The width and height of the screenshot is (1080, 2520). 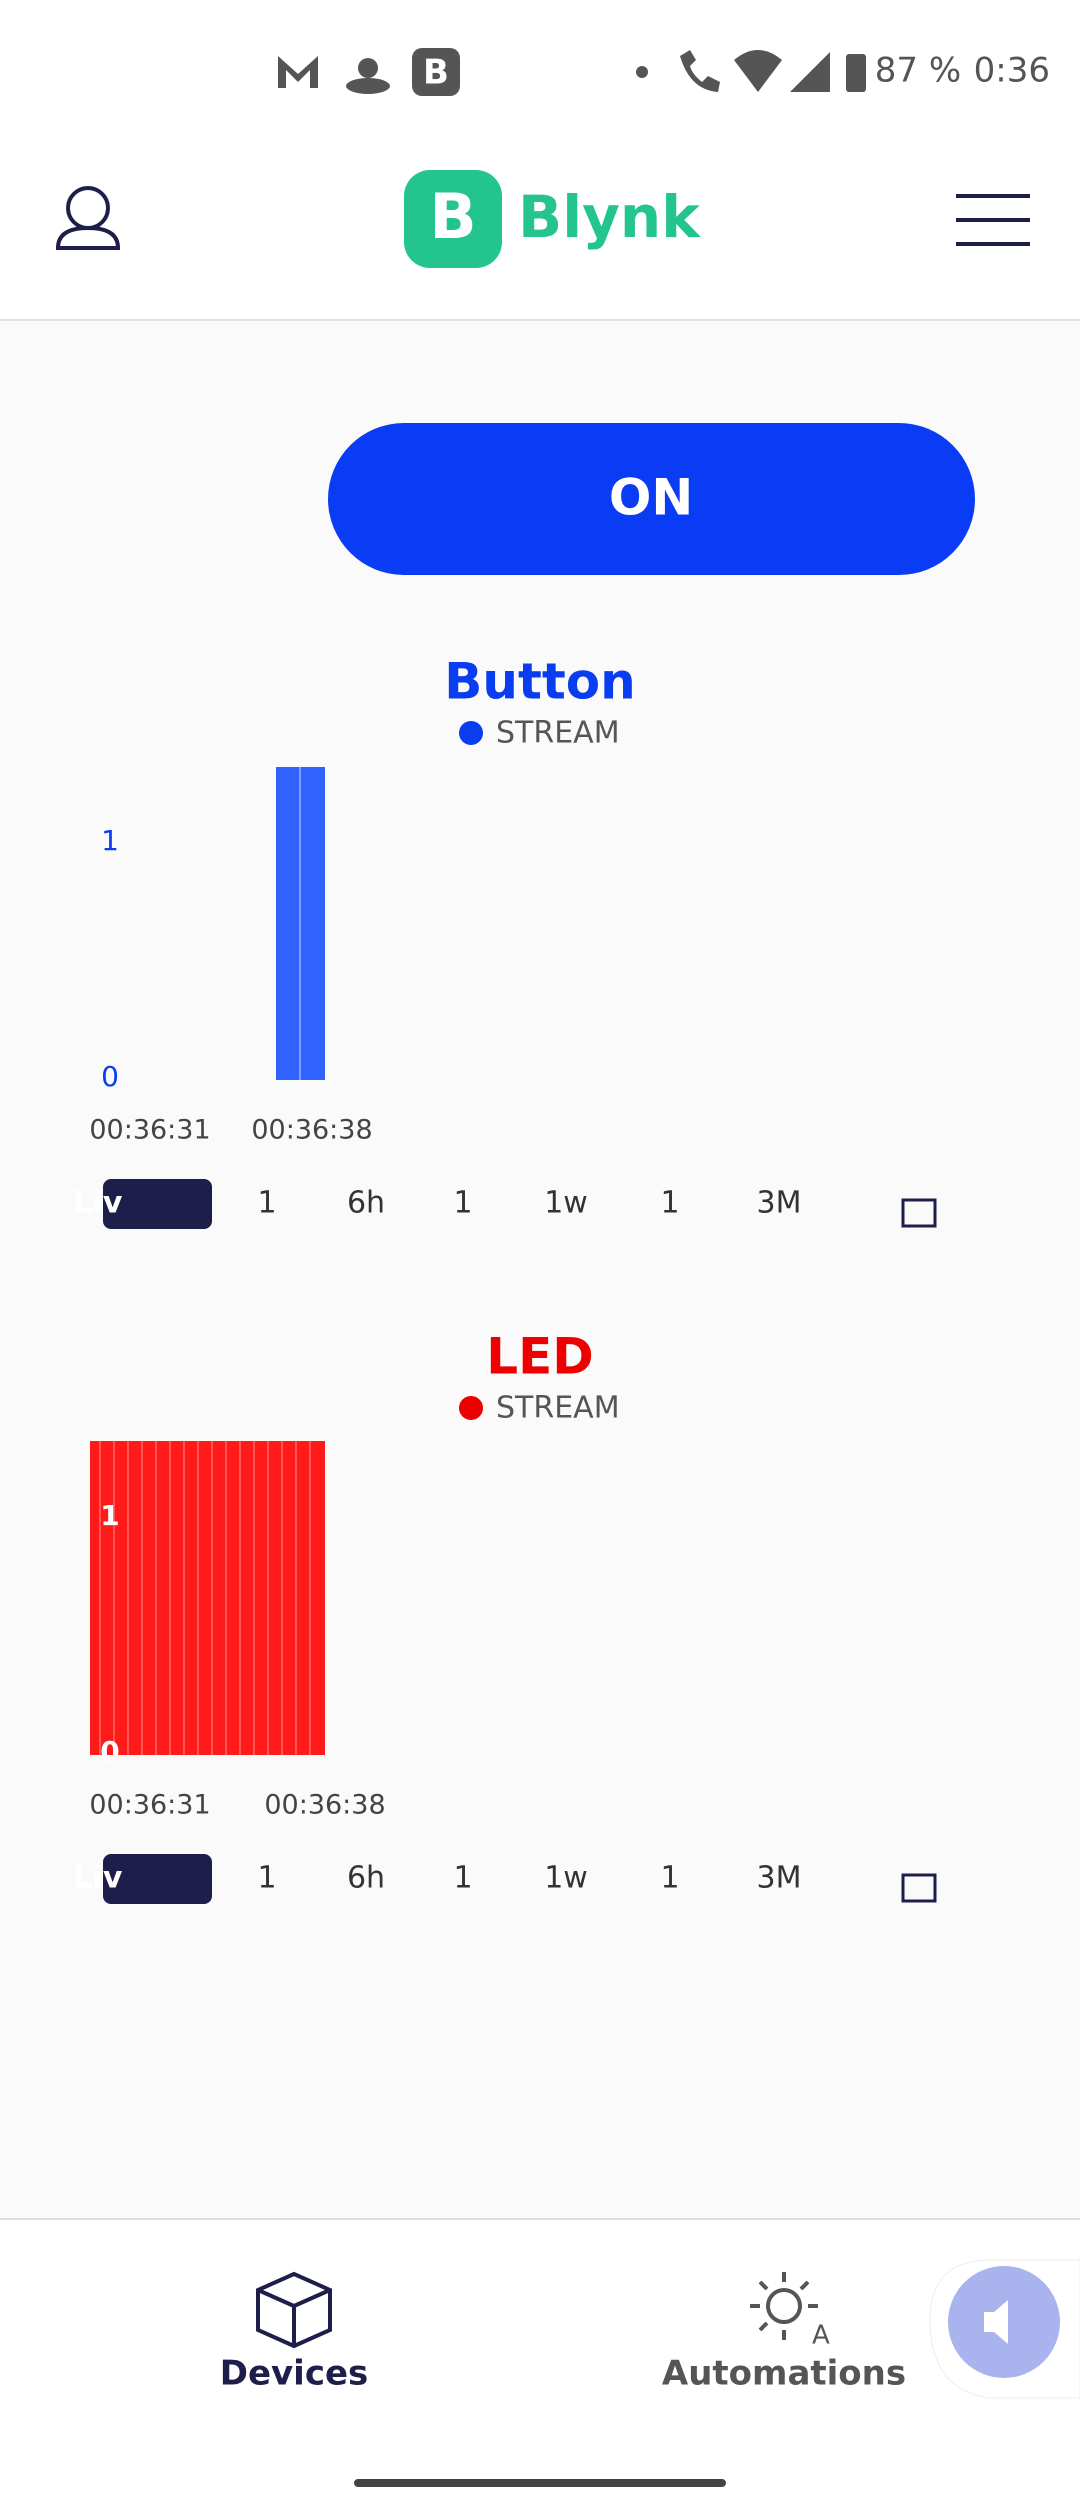 I want to click on top-bar-bg, so click(x=540, y=160).